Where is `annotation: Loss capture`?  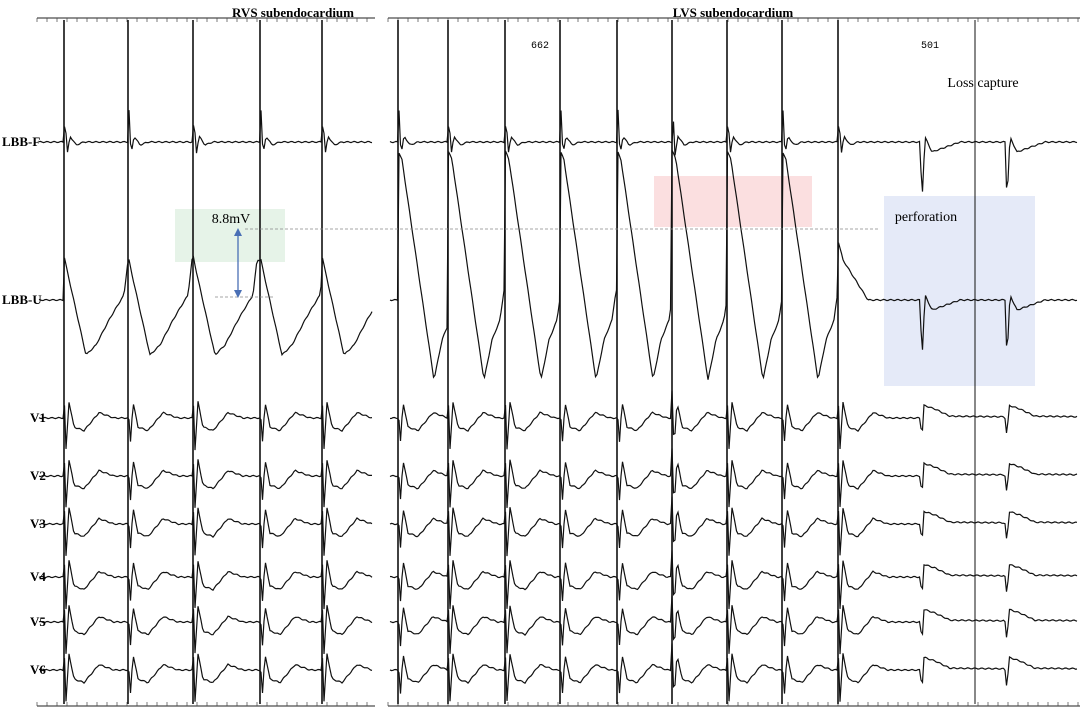 annotation: Loss capture is located at coordinates (982, 83).